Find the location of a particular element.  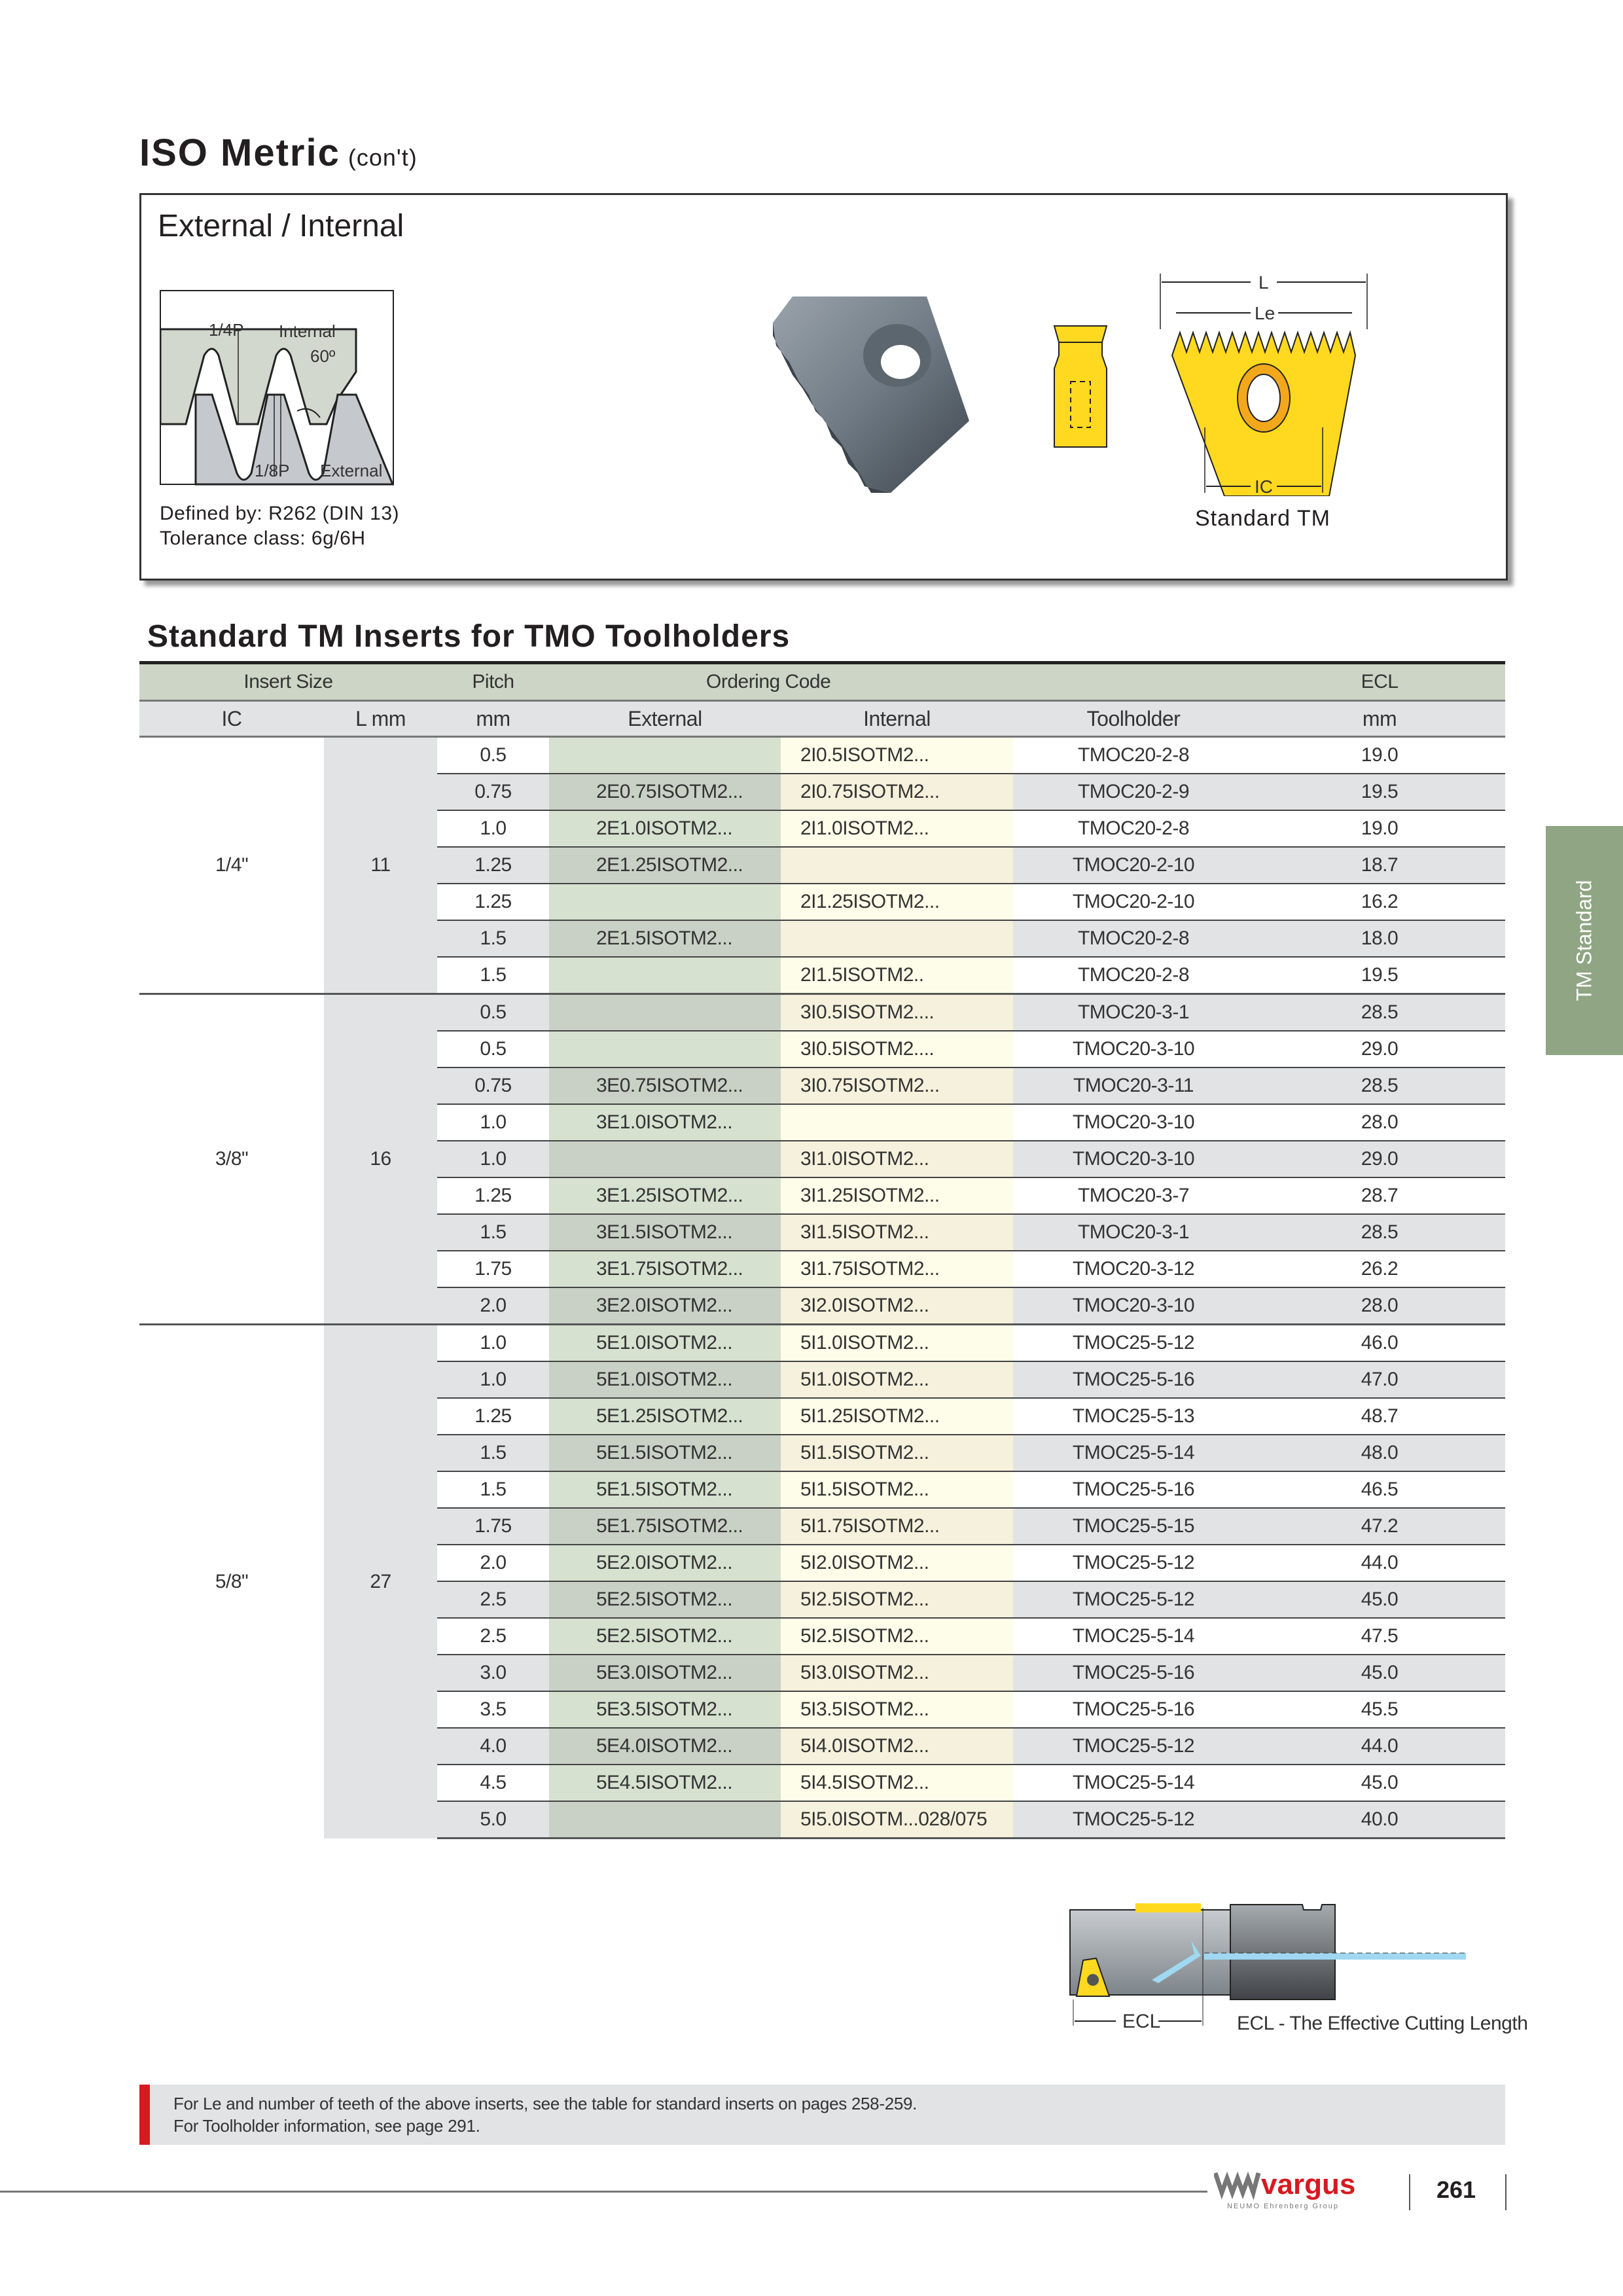

tolerance-class-text: Tolerance class: 6g/6H is located at coordinates (263, 538).